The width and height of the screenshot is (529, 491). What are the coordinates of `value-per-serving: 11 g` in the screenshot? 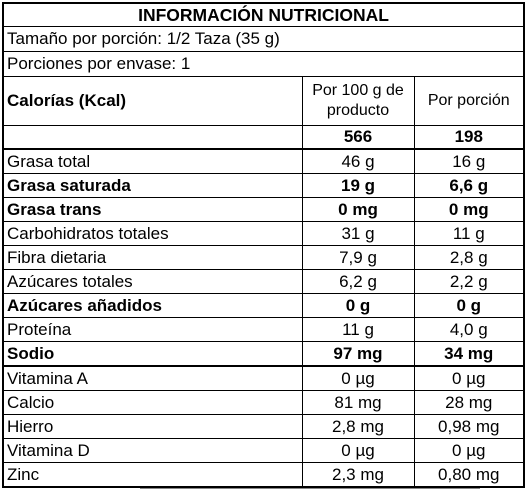 It's located at (468, 233).